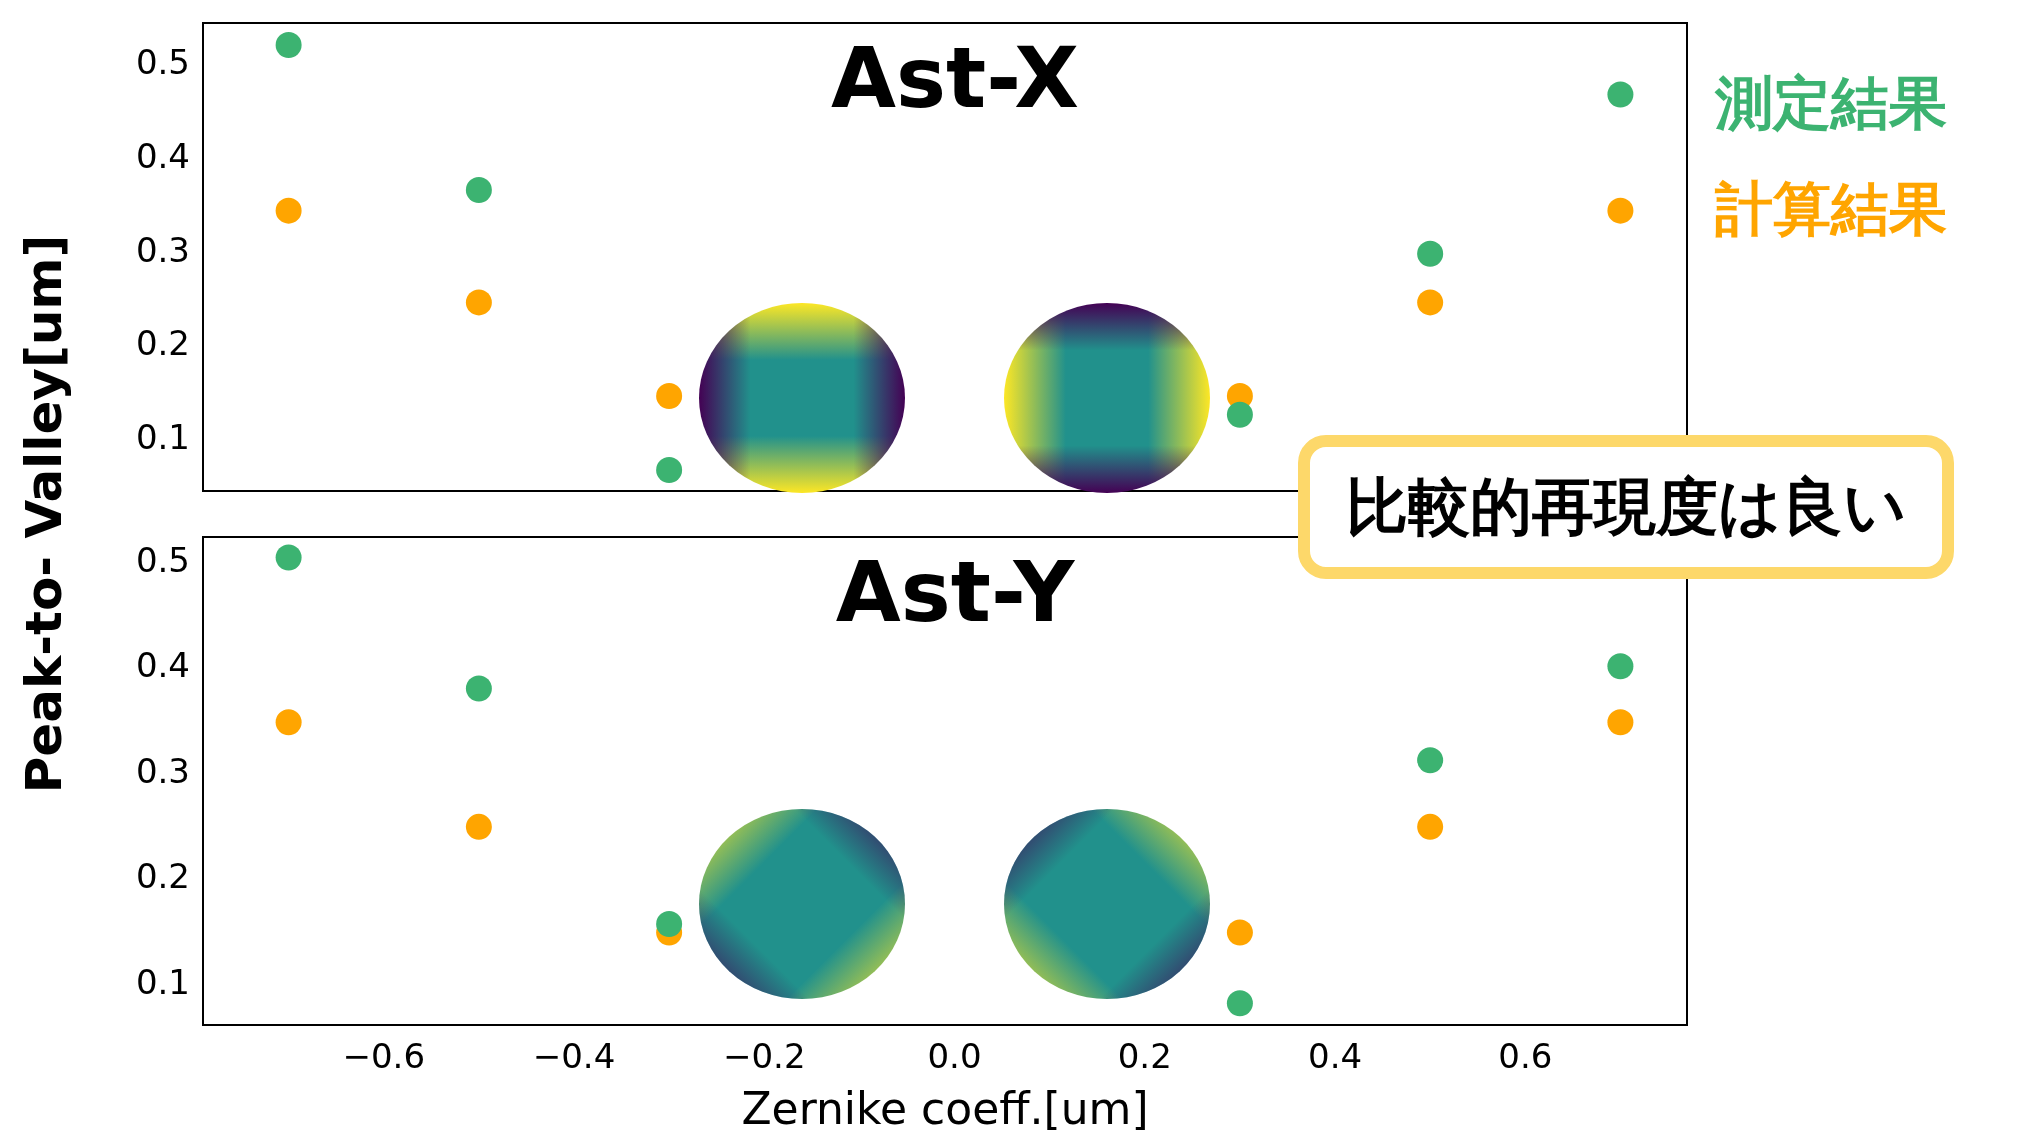 Image resolution: width=2026 pixels, height=1143 pixels. I want to click on x-tick-label: 0.4, so click(1335, 1055).